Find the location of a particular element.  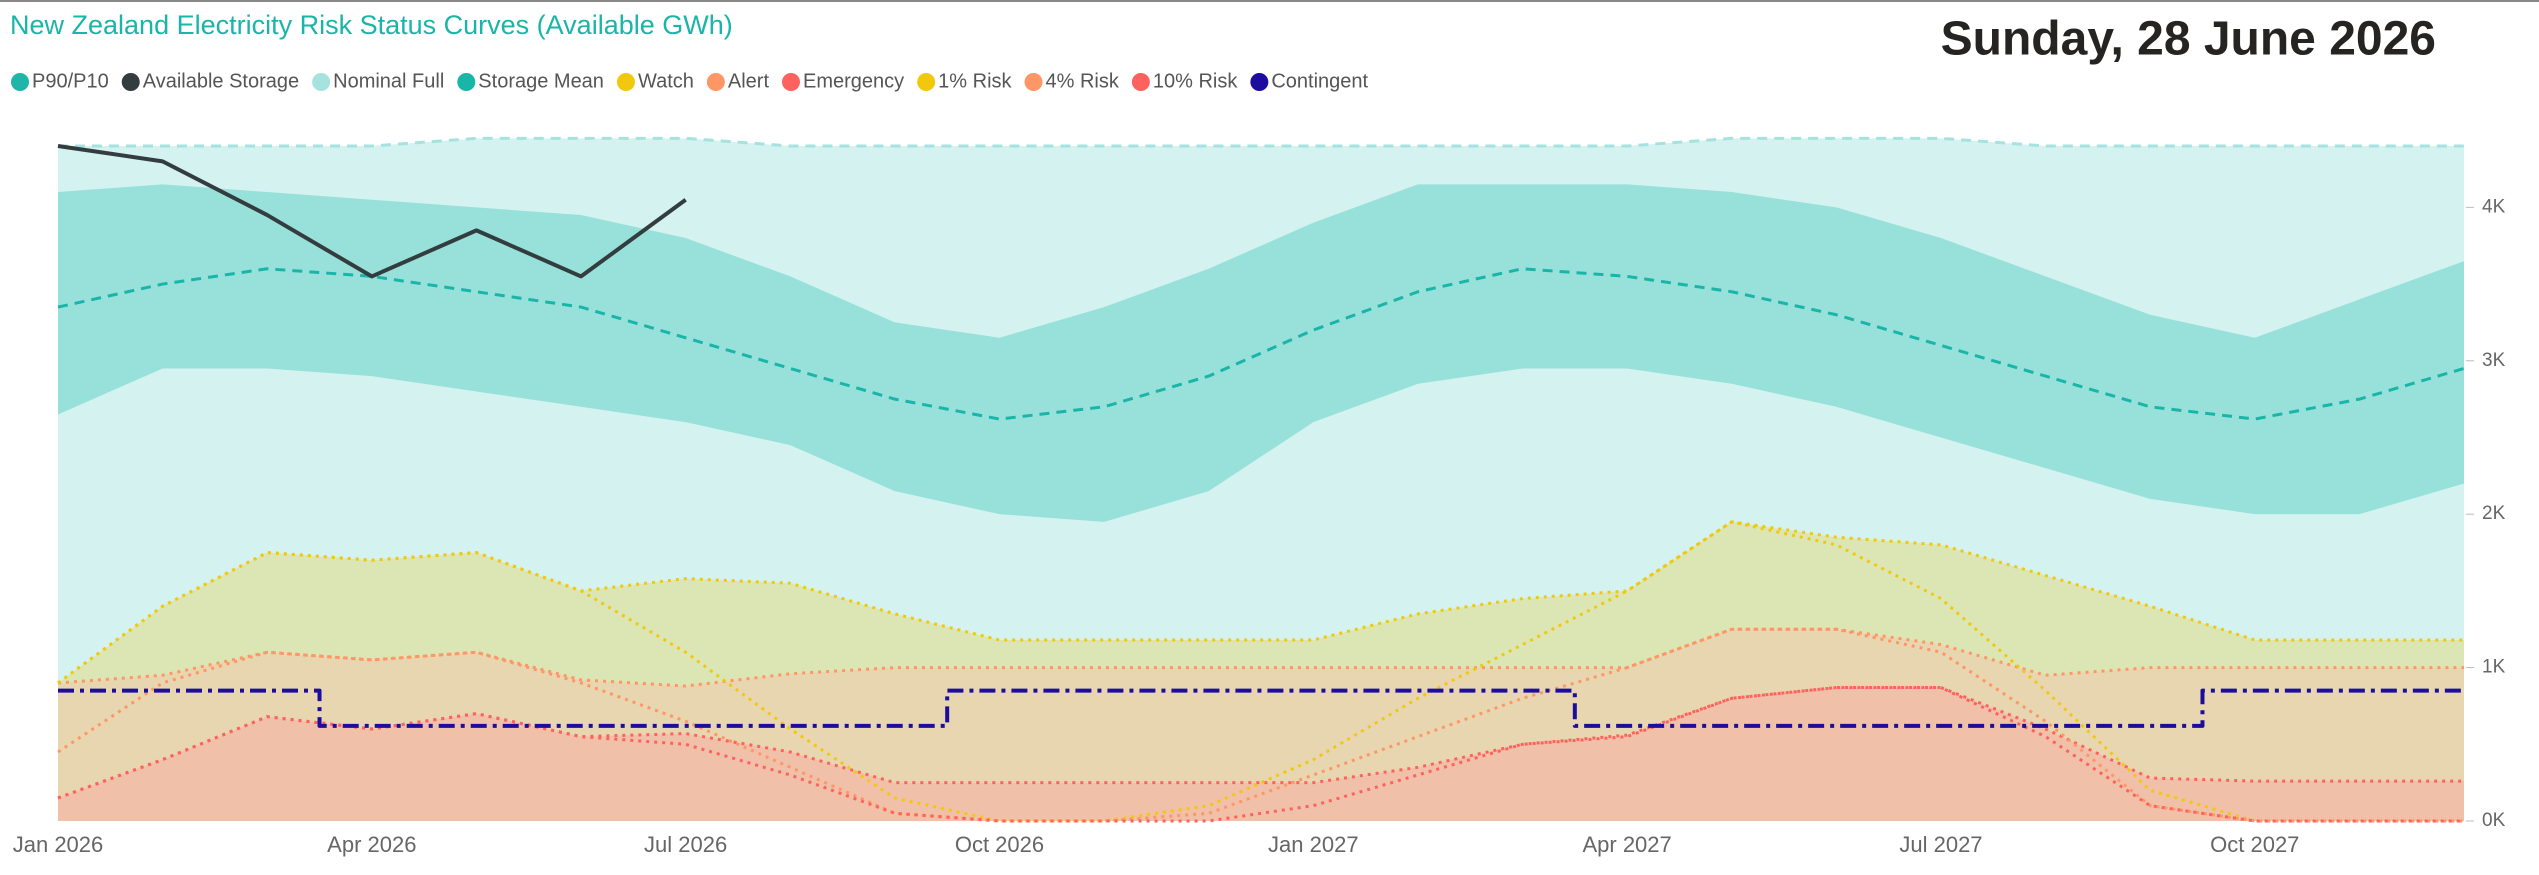

legend-label: Nominal Full is located at coordinates (388, 81).